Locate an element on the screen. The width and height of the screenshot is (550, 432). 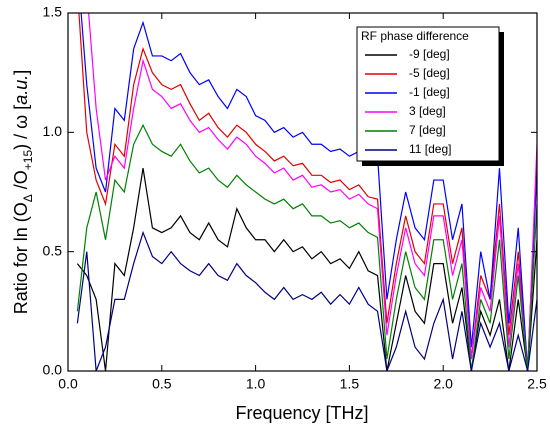
x-axis-label: Frequency [THz] is located at coordinates (301, 413).